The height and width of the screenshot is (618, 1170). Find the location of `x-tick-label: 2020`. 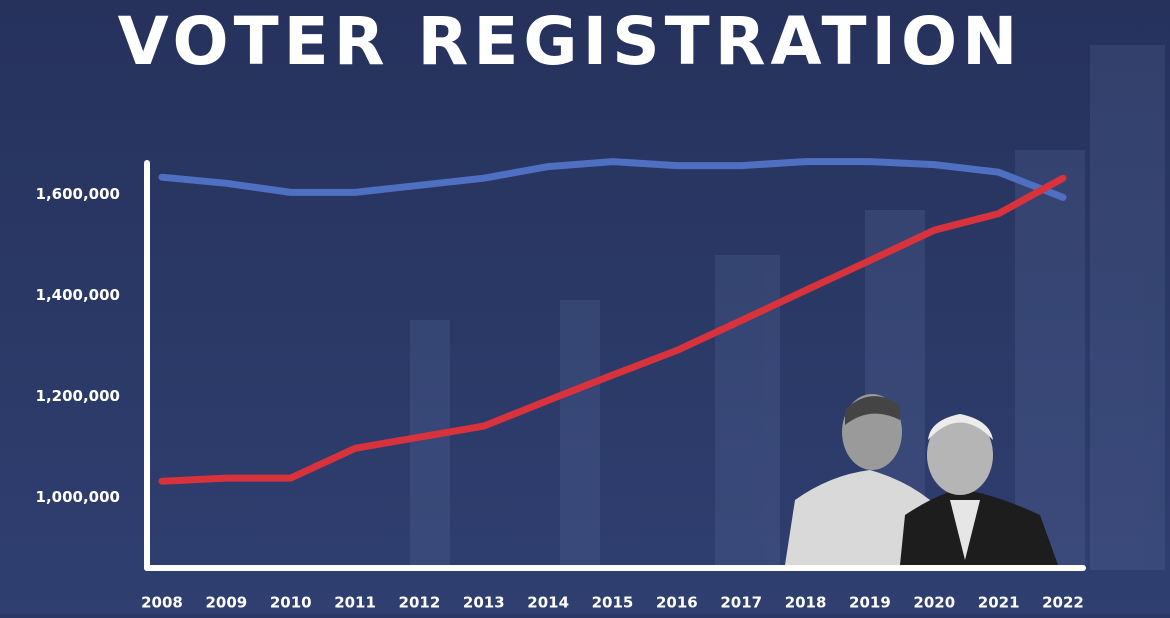

x-tick-label: 2020 is located at coordinates (934, 603).